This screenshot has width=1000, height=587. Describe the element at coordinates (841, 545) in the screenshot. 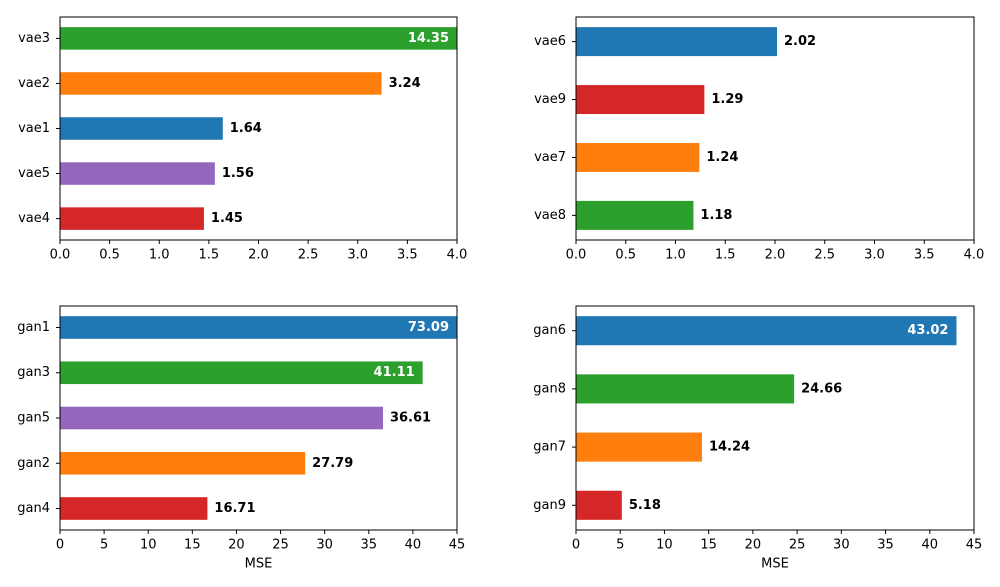

I see `x-tick-label: 30` at that location.